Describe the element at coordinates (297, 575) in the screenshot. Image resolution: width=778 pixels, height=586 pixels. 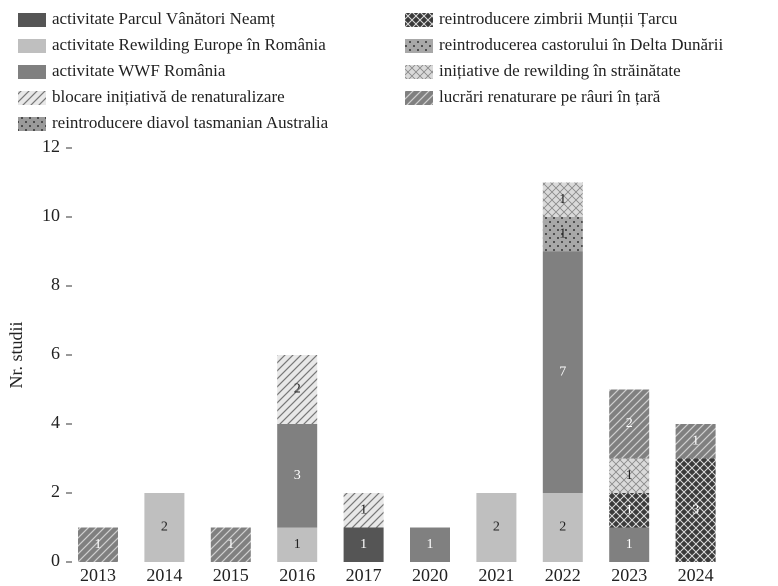
I see `x-tick-label: 2016` at that location.